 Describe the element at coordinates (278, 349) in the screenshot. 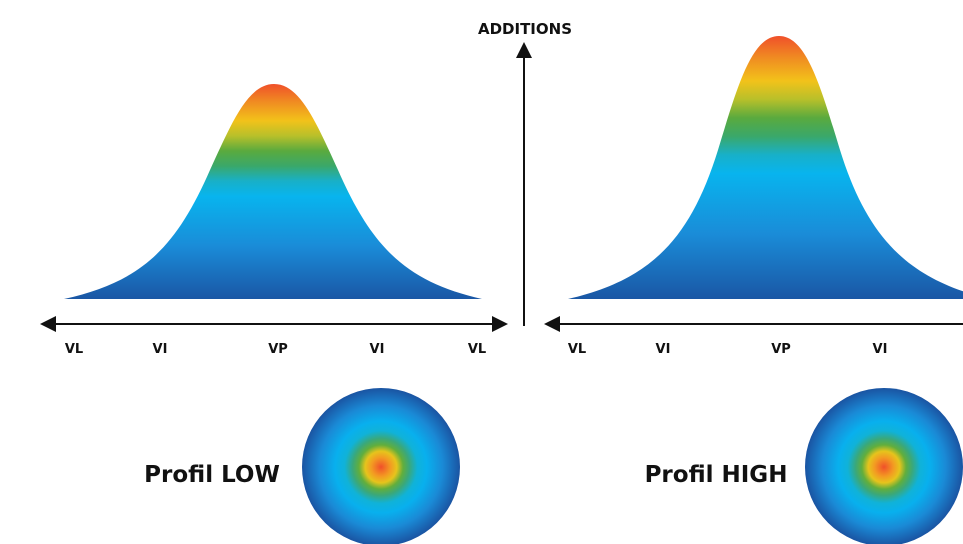

I see `profile-low-tick: VP` at that location.